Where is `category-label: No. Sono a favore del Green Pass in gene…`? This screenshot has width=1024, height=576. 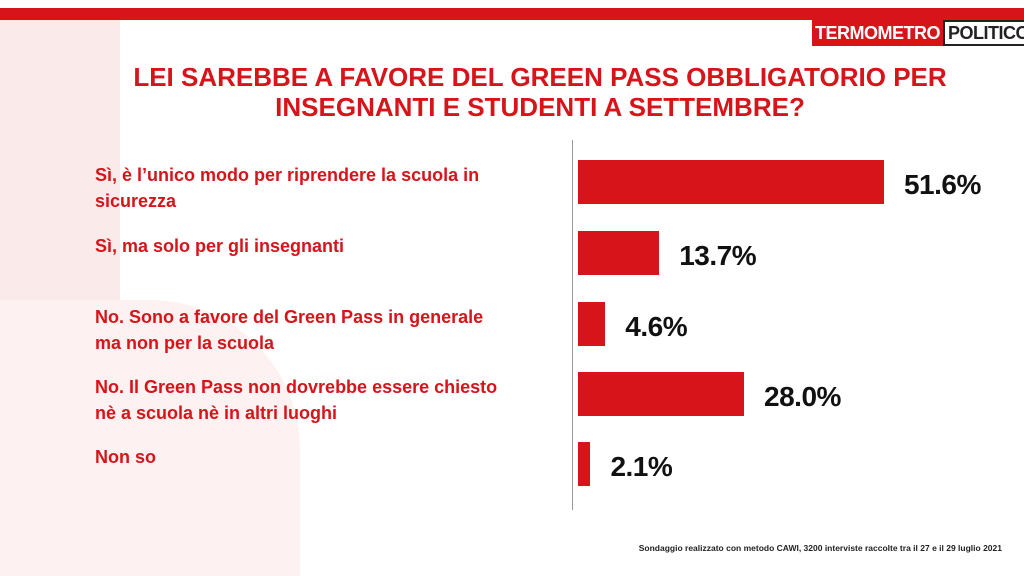 category-label: No. Sono a favore del Green Pass in gene… is located at coordinates (289, 330).